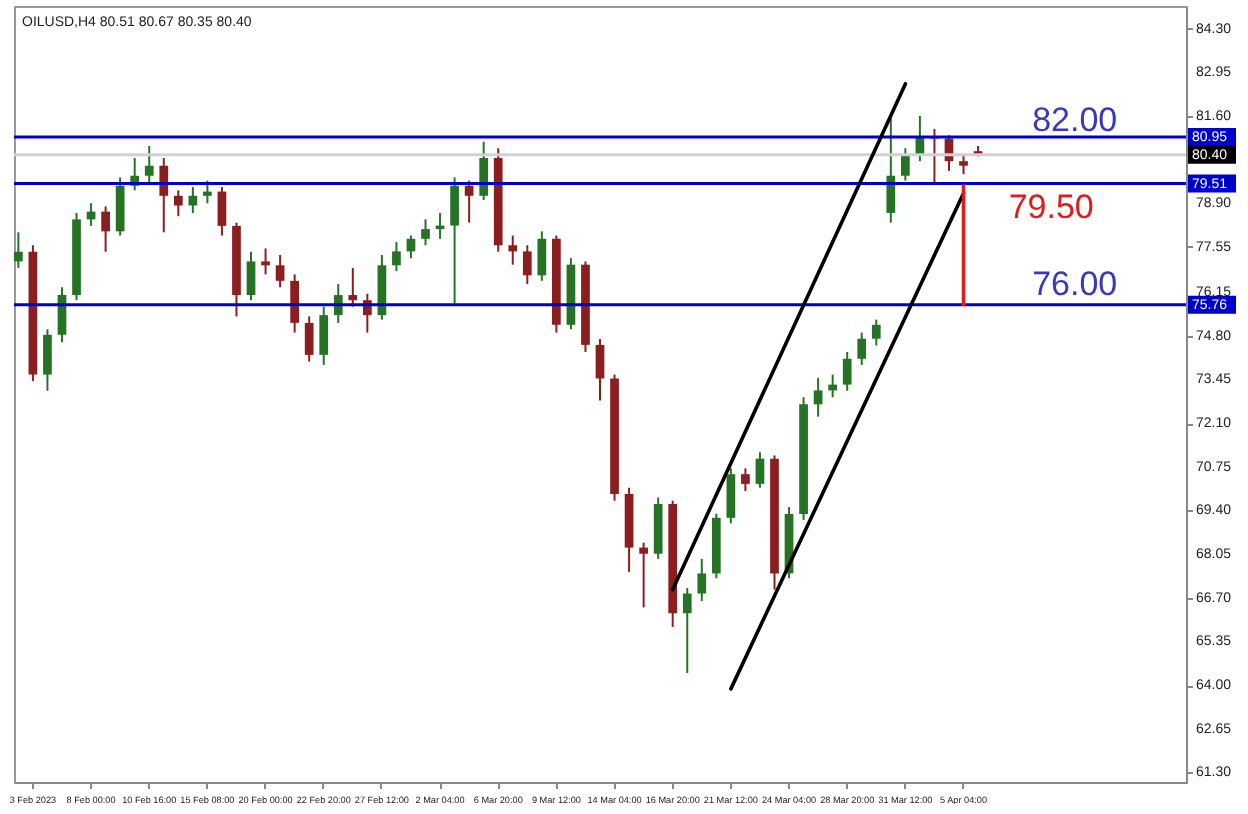 The height and width of the screenshot is (814, 1248). I want to click on annotation: 79.50, so click(1051, 206).